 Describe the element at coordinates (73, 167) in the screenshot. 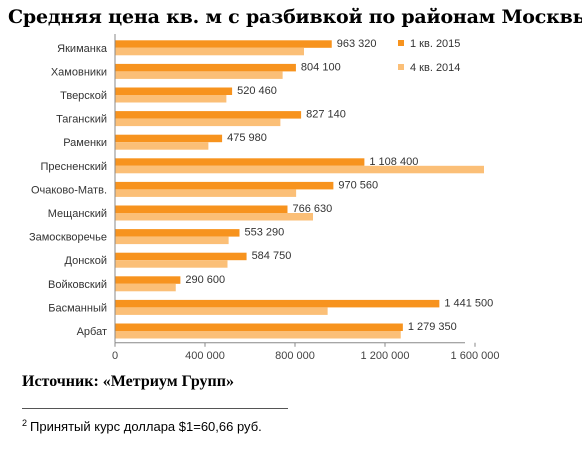

I see `category-label: Пресненский` at that location.